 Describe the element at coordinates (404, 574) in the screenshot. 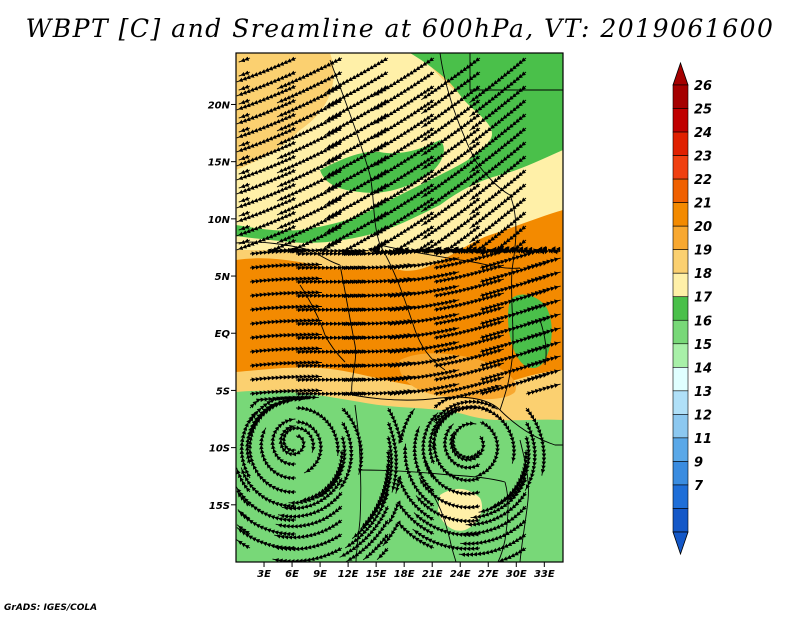

I see `lon-tick-label: 18E` at that location.